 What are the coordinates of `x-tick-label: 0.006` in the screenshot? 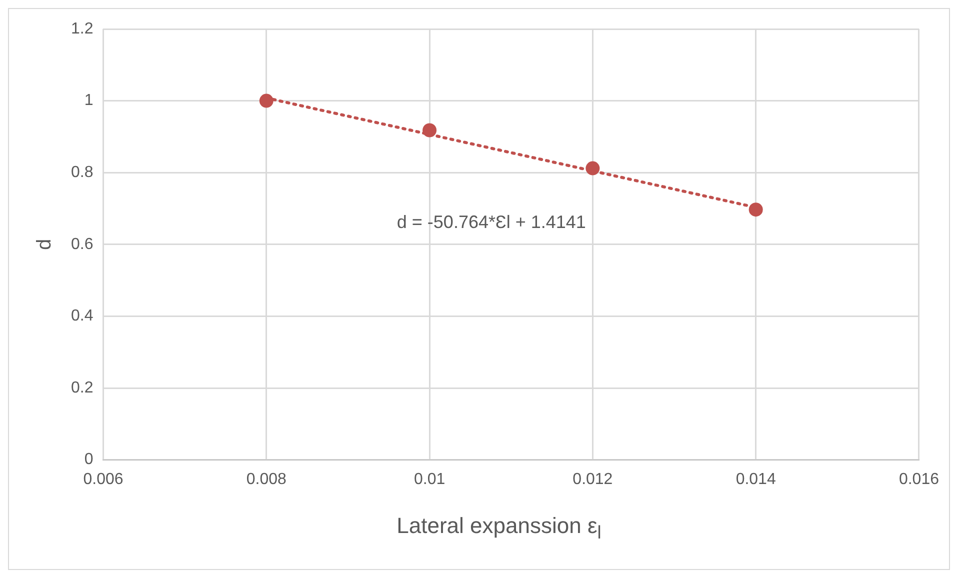 It's located at (103, 479).